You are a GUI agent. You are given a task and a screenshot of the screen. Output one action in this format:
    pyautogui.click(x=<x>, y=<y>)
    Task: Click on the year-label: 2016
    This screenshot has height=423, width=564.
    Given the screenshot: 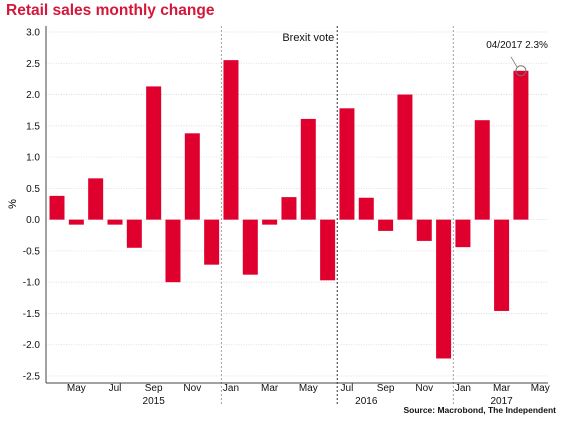 What is the action you would take?
    pyautogui.click(x=366, y=401)
    